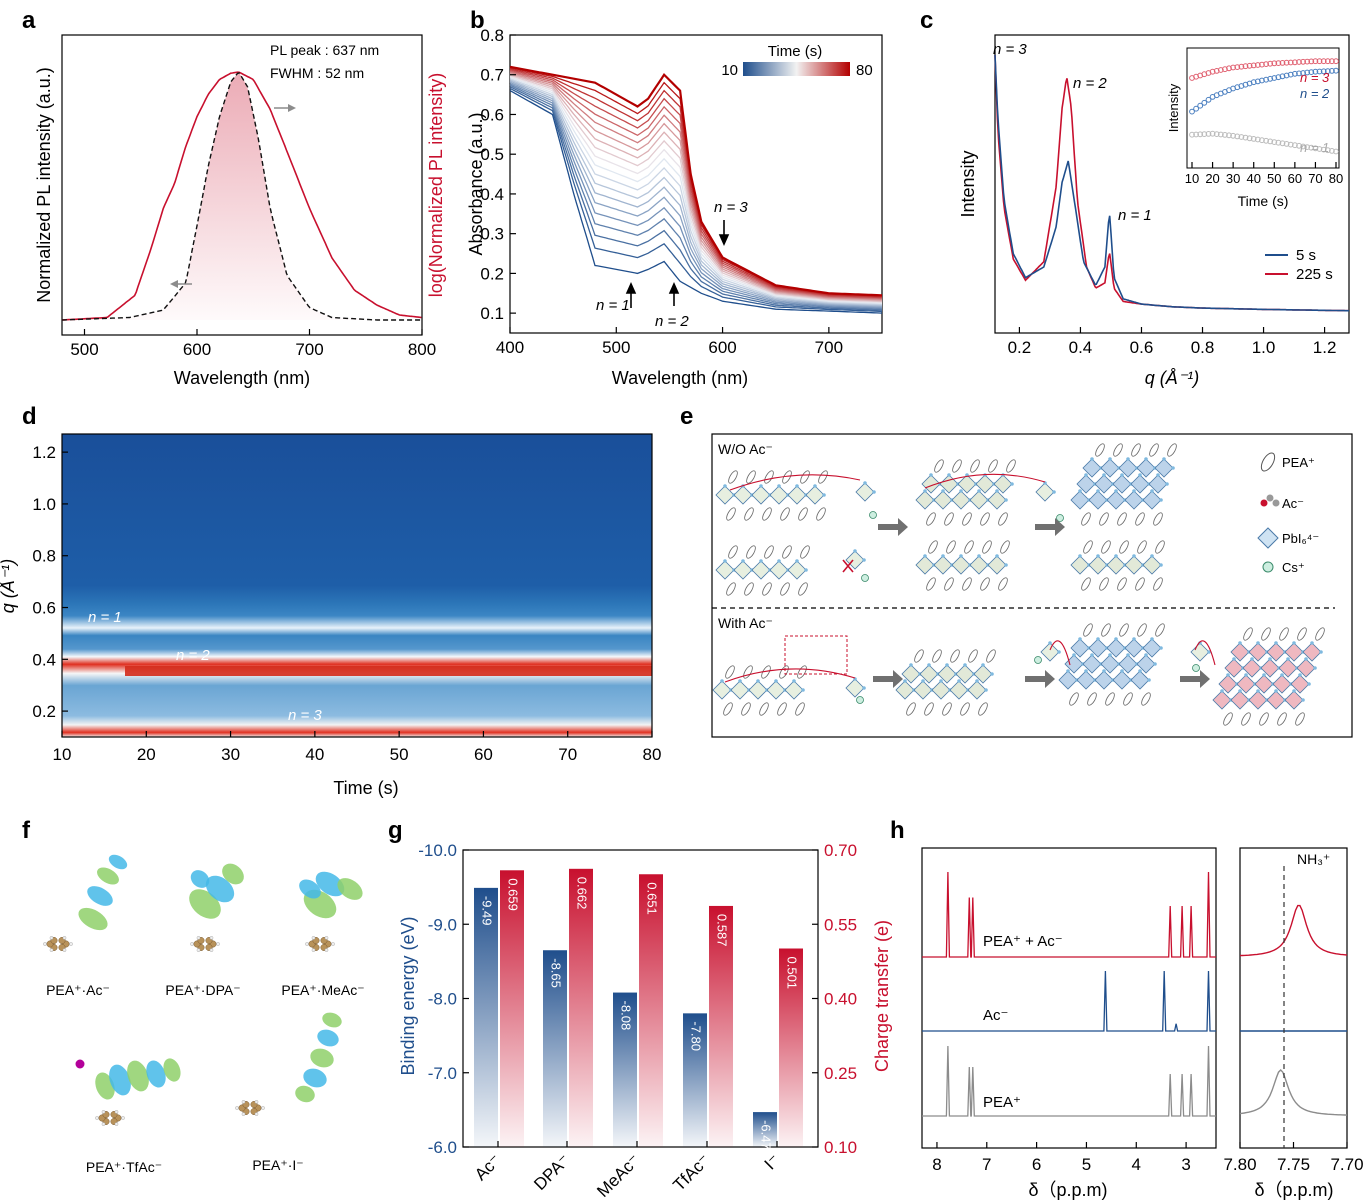 This screenshot has width=1367, height=1203. What do you see at coordinates (443, 999) in the screenshot?
I see `panel-g-y-ticks-left: -10.0 -9.0 -8.0 -7.0 -6.0` at bounding box center [443, 999].